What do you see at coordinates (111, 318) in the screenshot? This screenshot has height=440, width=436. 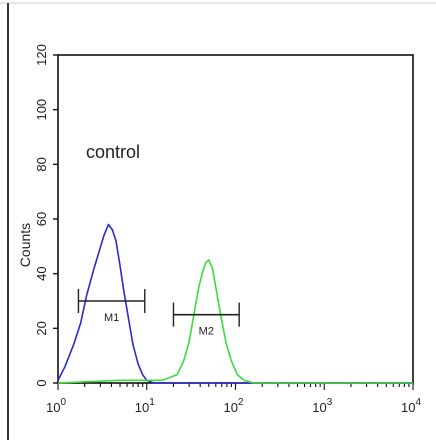 I see `gate-label: M1` at bounding box center [111, 318].